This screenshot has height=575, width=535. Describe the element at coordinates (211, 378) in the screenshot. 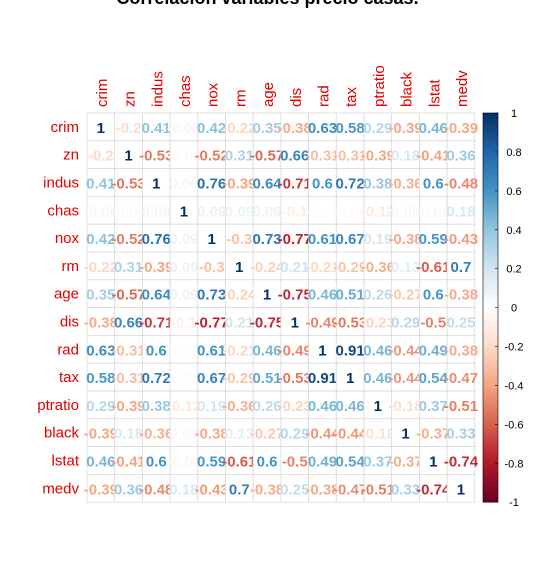

I see `cell-value: 0.67` at that location.